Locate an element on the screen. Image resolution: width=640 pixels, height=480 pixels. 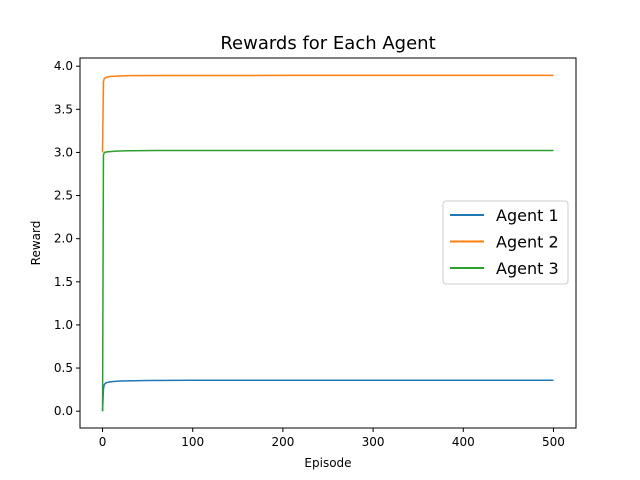
y-tick-label: 4.0 is located at coordinates (63, 66).